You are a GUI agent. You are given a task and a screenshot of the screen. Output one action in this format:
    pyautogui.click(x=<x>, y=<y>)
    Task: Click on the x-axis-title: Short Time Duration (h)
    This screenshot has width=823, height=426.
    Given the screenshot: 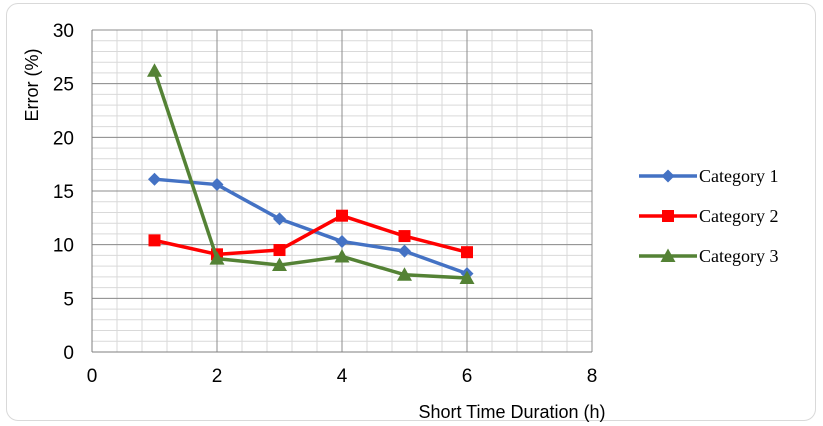 What is the action you would take?
    pyautogui.click(x=511, y=412)
    